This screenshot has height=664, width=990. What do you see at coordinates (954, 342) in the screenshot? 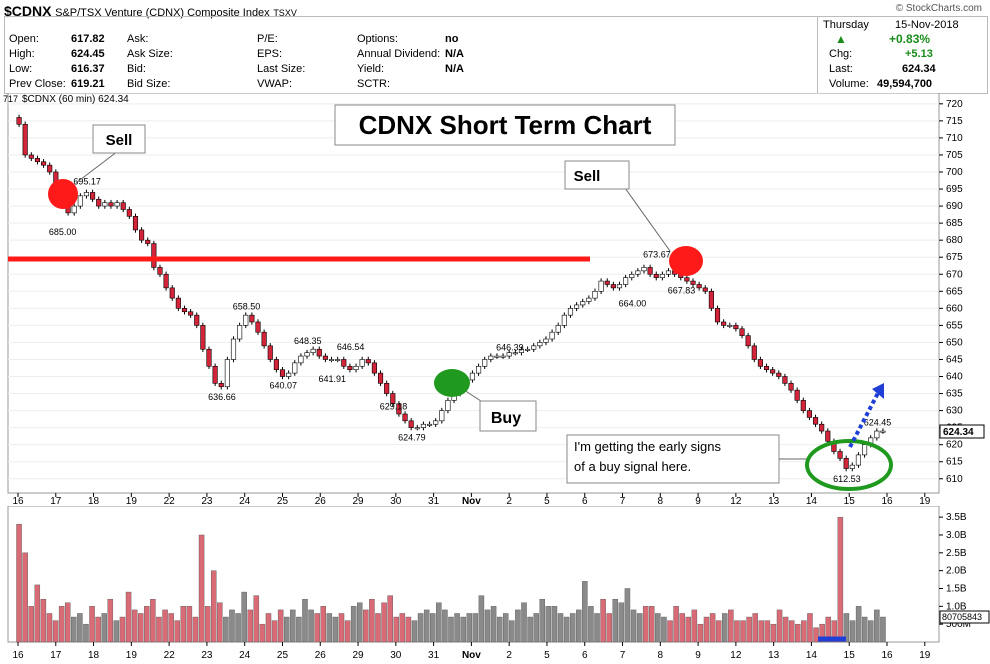
I see `price-y-tick-label: 650` at bounding box center [954, 342].